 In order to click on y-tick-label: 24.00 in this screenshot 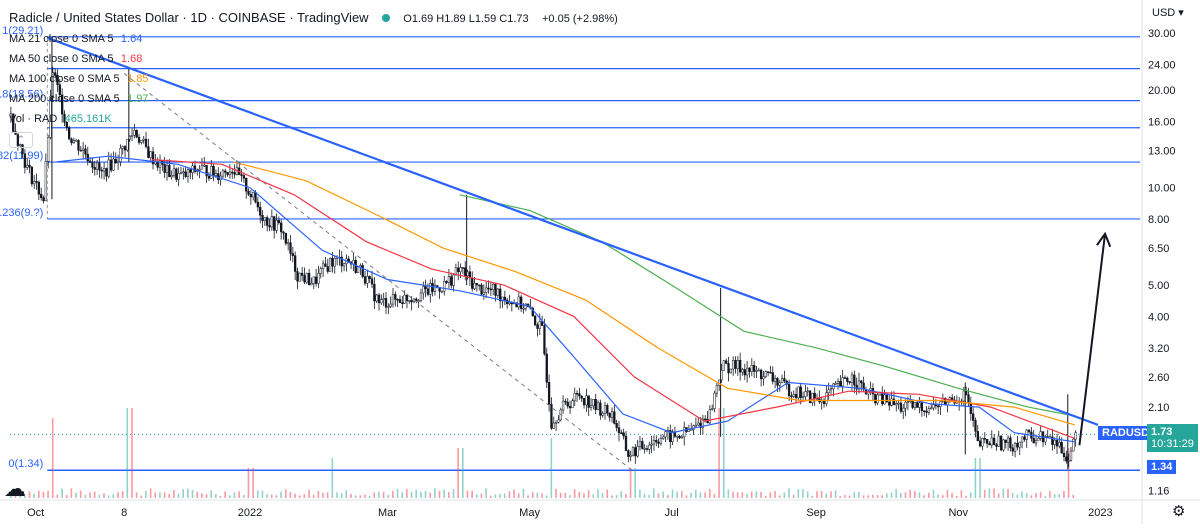, I will do `click(1162, 65)`.